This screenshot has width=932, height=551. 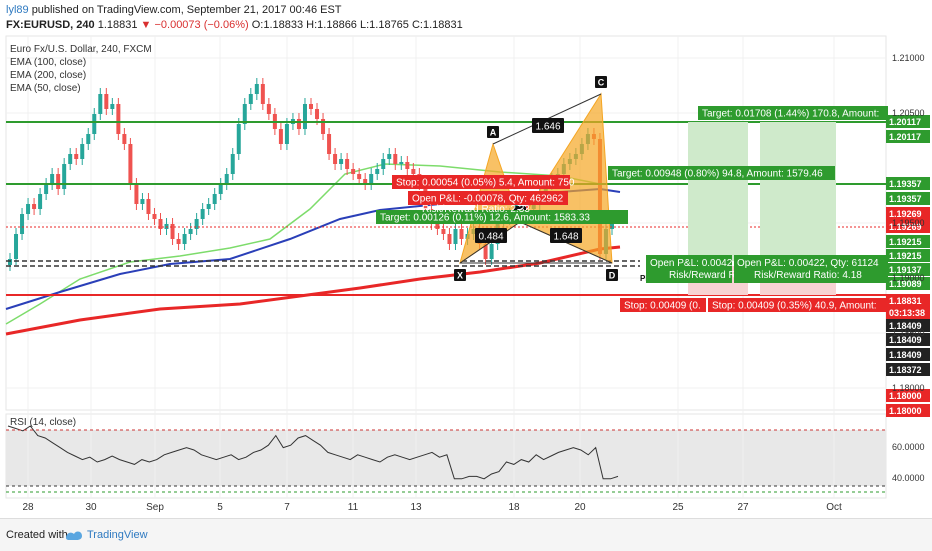 What do you see at coordinates (466, 534) in the screenshot?
I see `footer: Created with TradingView` at bounding box center [466, 534].